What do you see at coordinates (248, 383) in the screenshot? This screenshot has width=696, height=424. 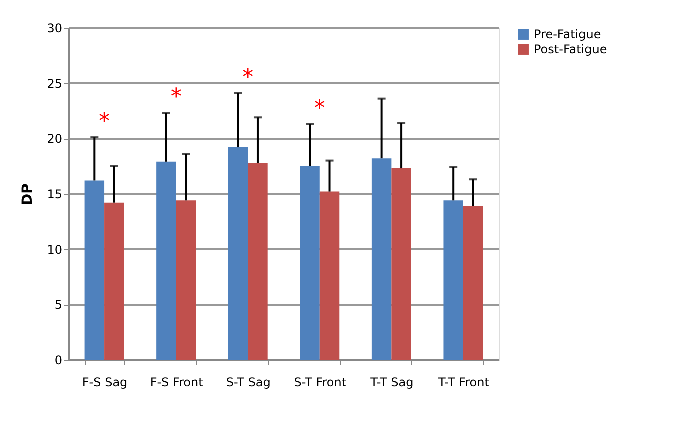 I see `x-tick-label: S-T Sag` at bounding box center [248, 383].